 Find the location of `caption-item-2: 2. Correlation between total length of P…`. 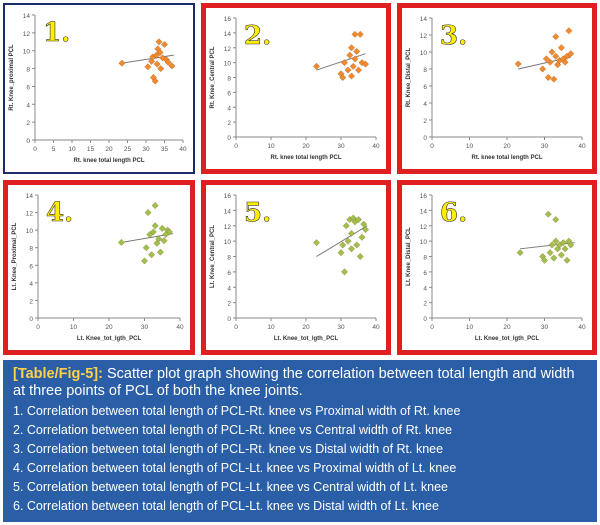

caption-item-2: 2. Correlation between total length of P… is located at coordinates (233, 430).